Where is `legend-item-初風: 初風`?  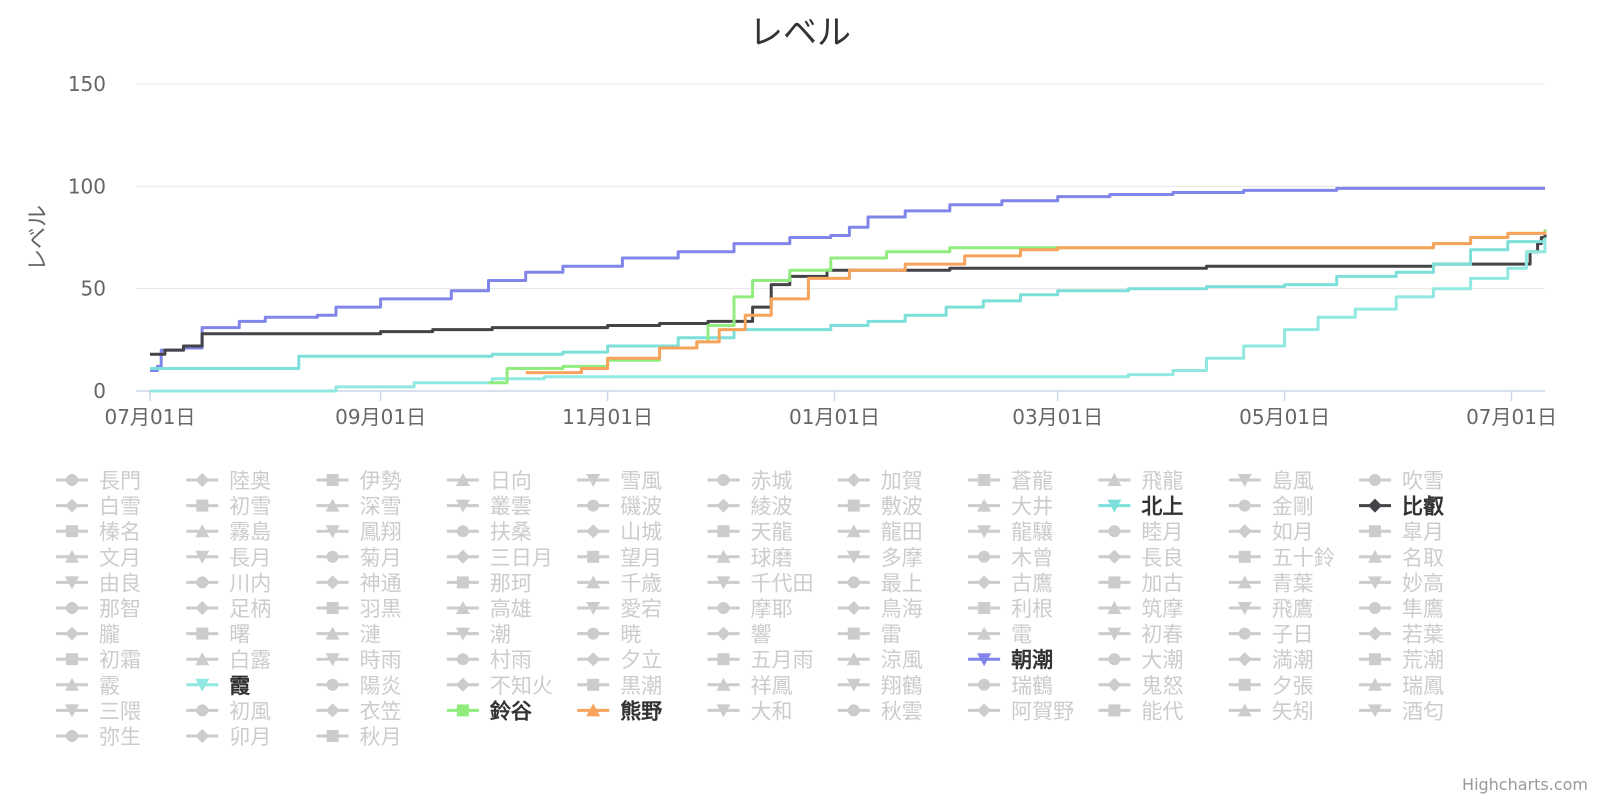 legend-item-初風: 初風 is located at coordinates (228, 711).